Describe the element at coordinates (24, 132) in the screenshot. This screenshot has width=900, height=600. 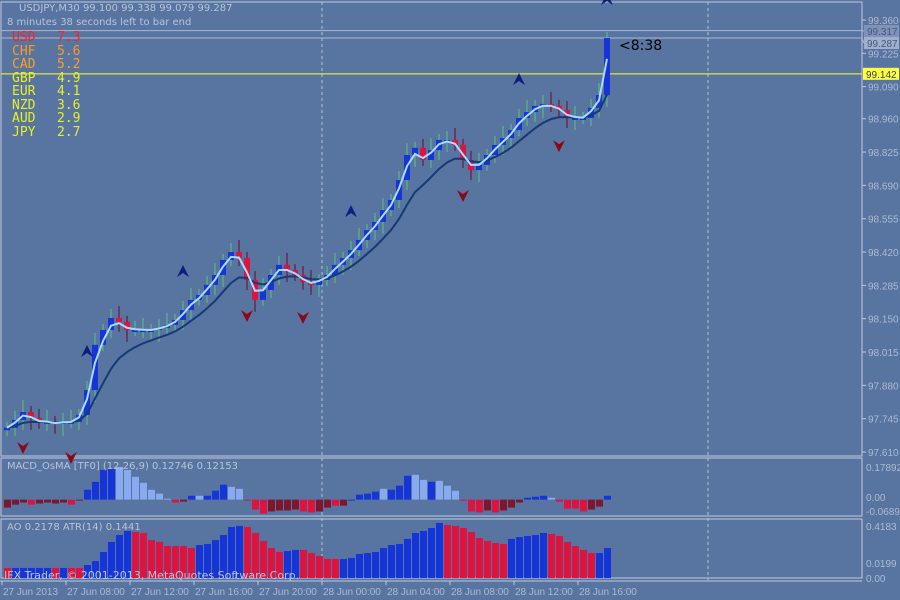
I see `currency-code: JPY` at that location.